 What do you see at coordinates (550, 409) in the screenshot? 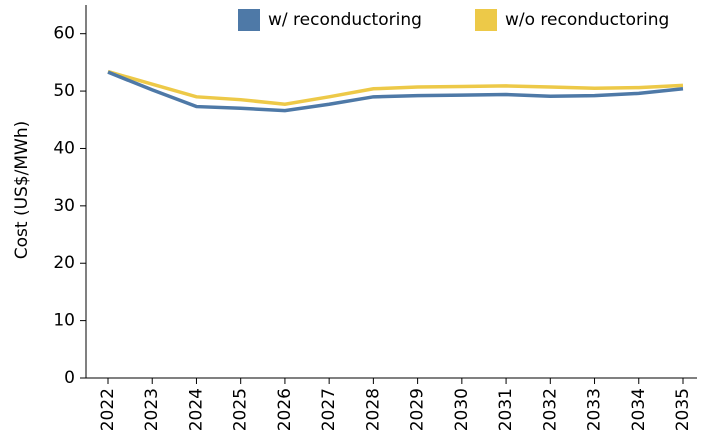
I see `x-tick-label: 2032` at bounding box center [550, 409].